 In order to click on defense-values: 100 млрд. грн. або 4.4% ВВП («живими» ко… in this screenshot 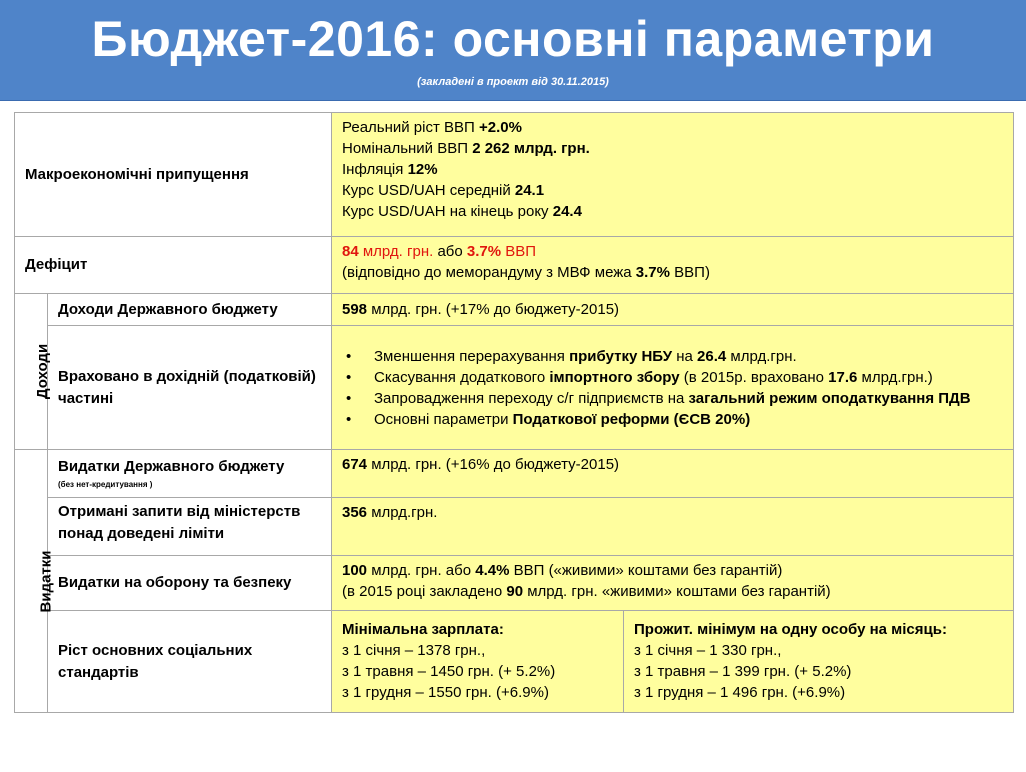, I will do `click(672, 583)`.